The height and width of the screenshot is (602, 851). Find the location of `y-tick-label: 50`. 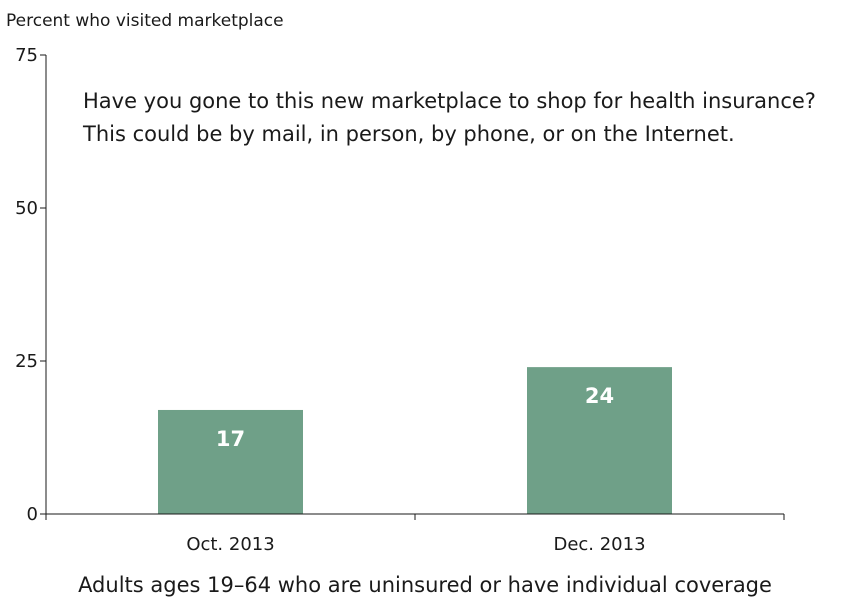

y-tick-label: 50 is located at coordinates (26, 208).